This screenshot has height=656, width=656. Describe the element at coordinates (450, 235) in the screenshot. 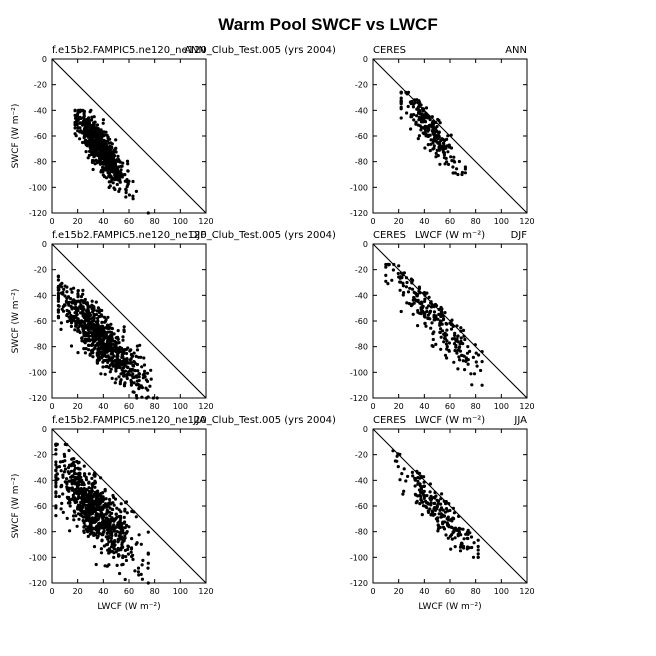

I see `panel-center-label: LWCF (W m⁻²)` at that location.